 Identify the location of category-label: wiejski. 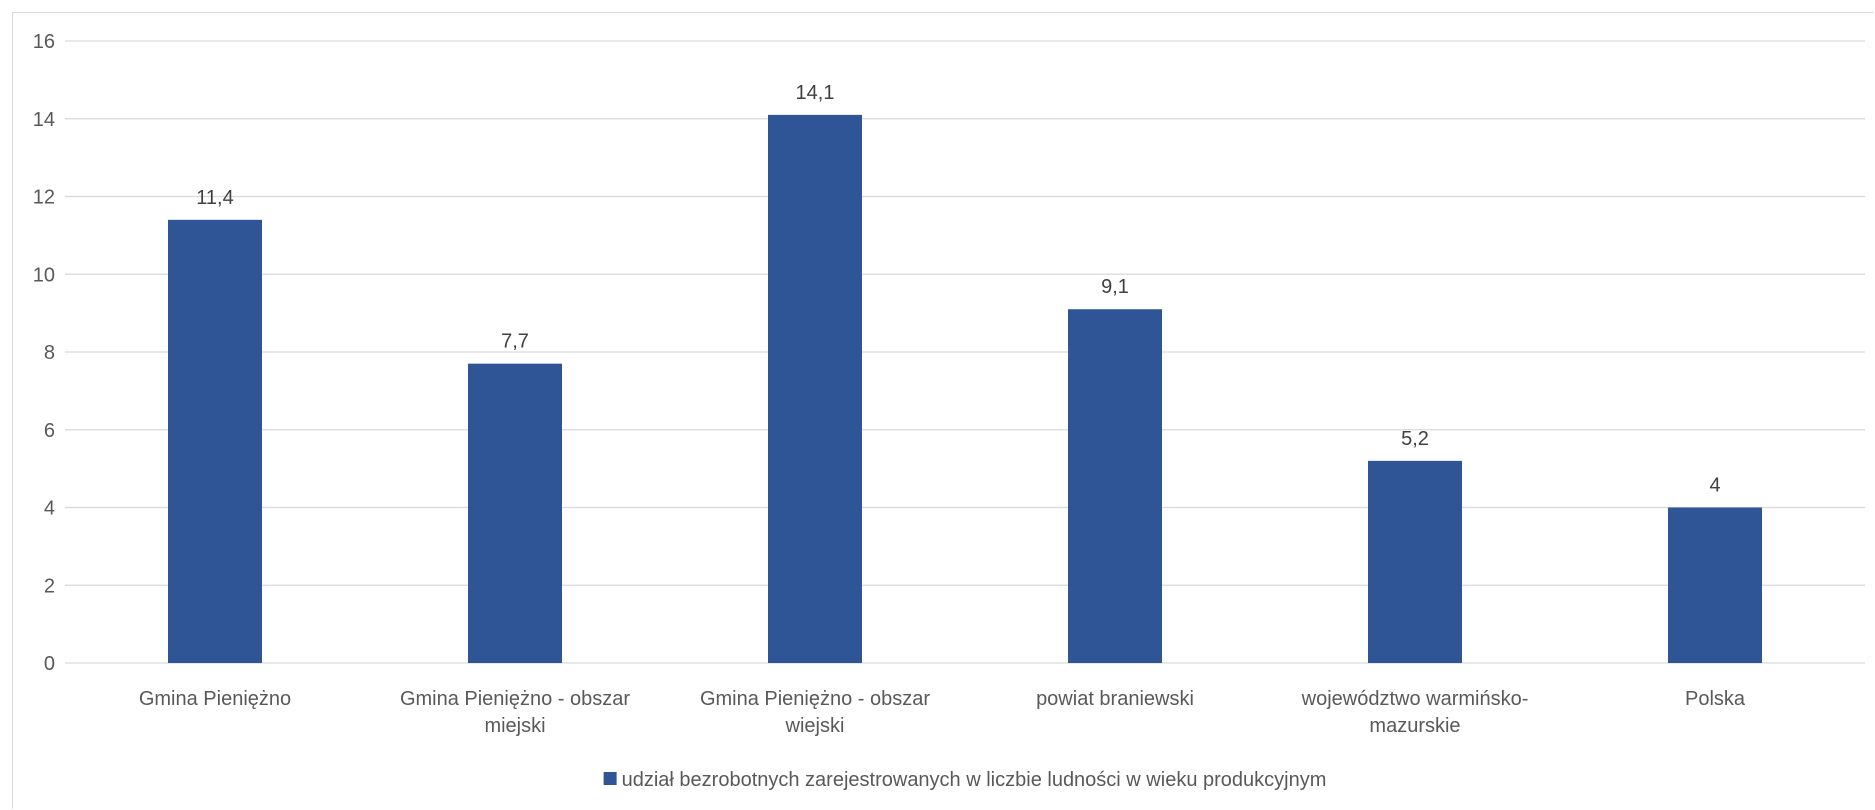
(815, 726).